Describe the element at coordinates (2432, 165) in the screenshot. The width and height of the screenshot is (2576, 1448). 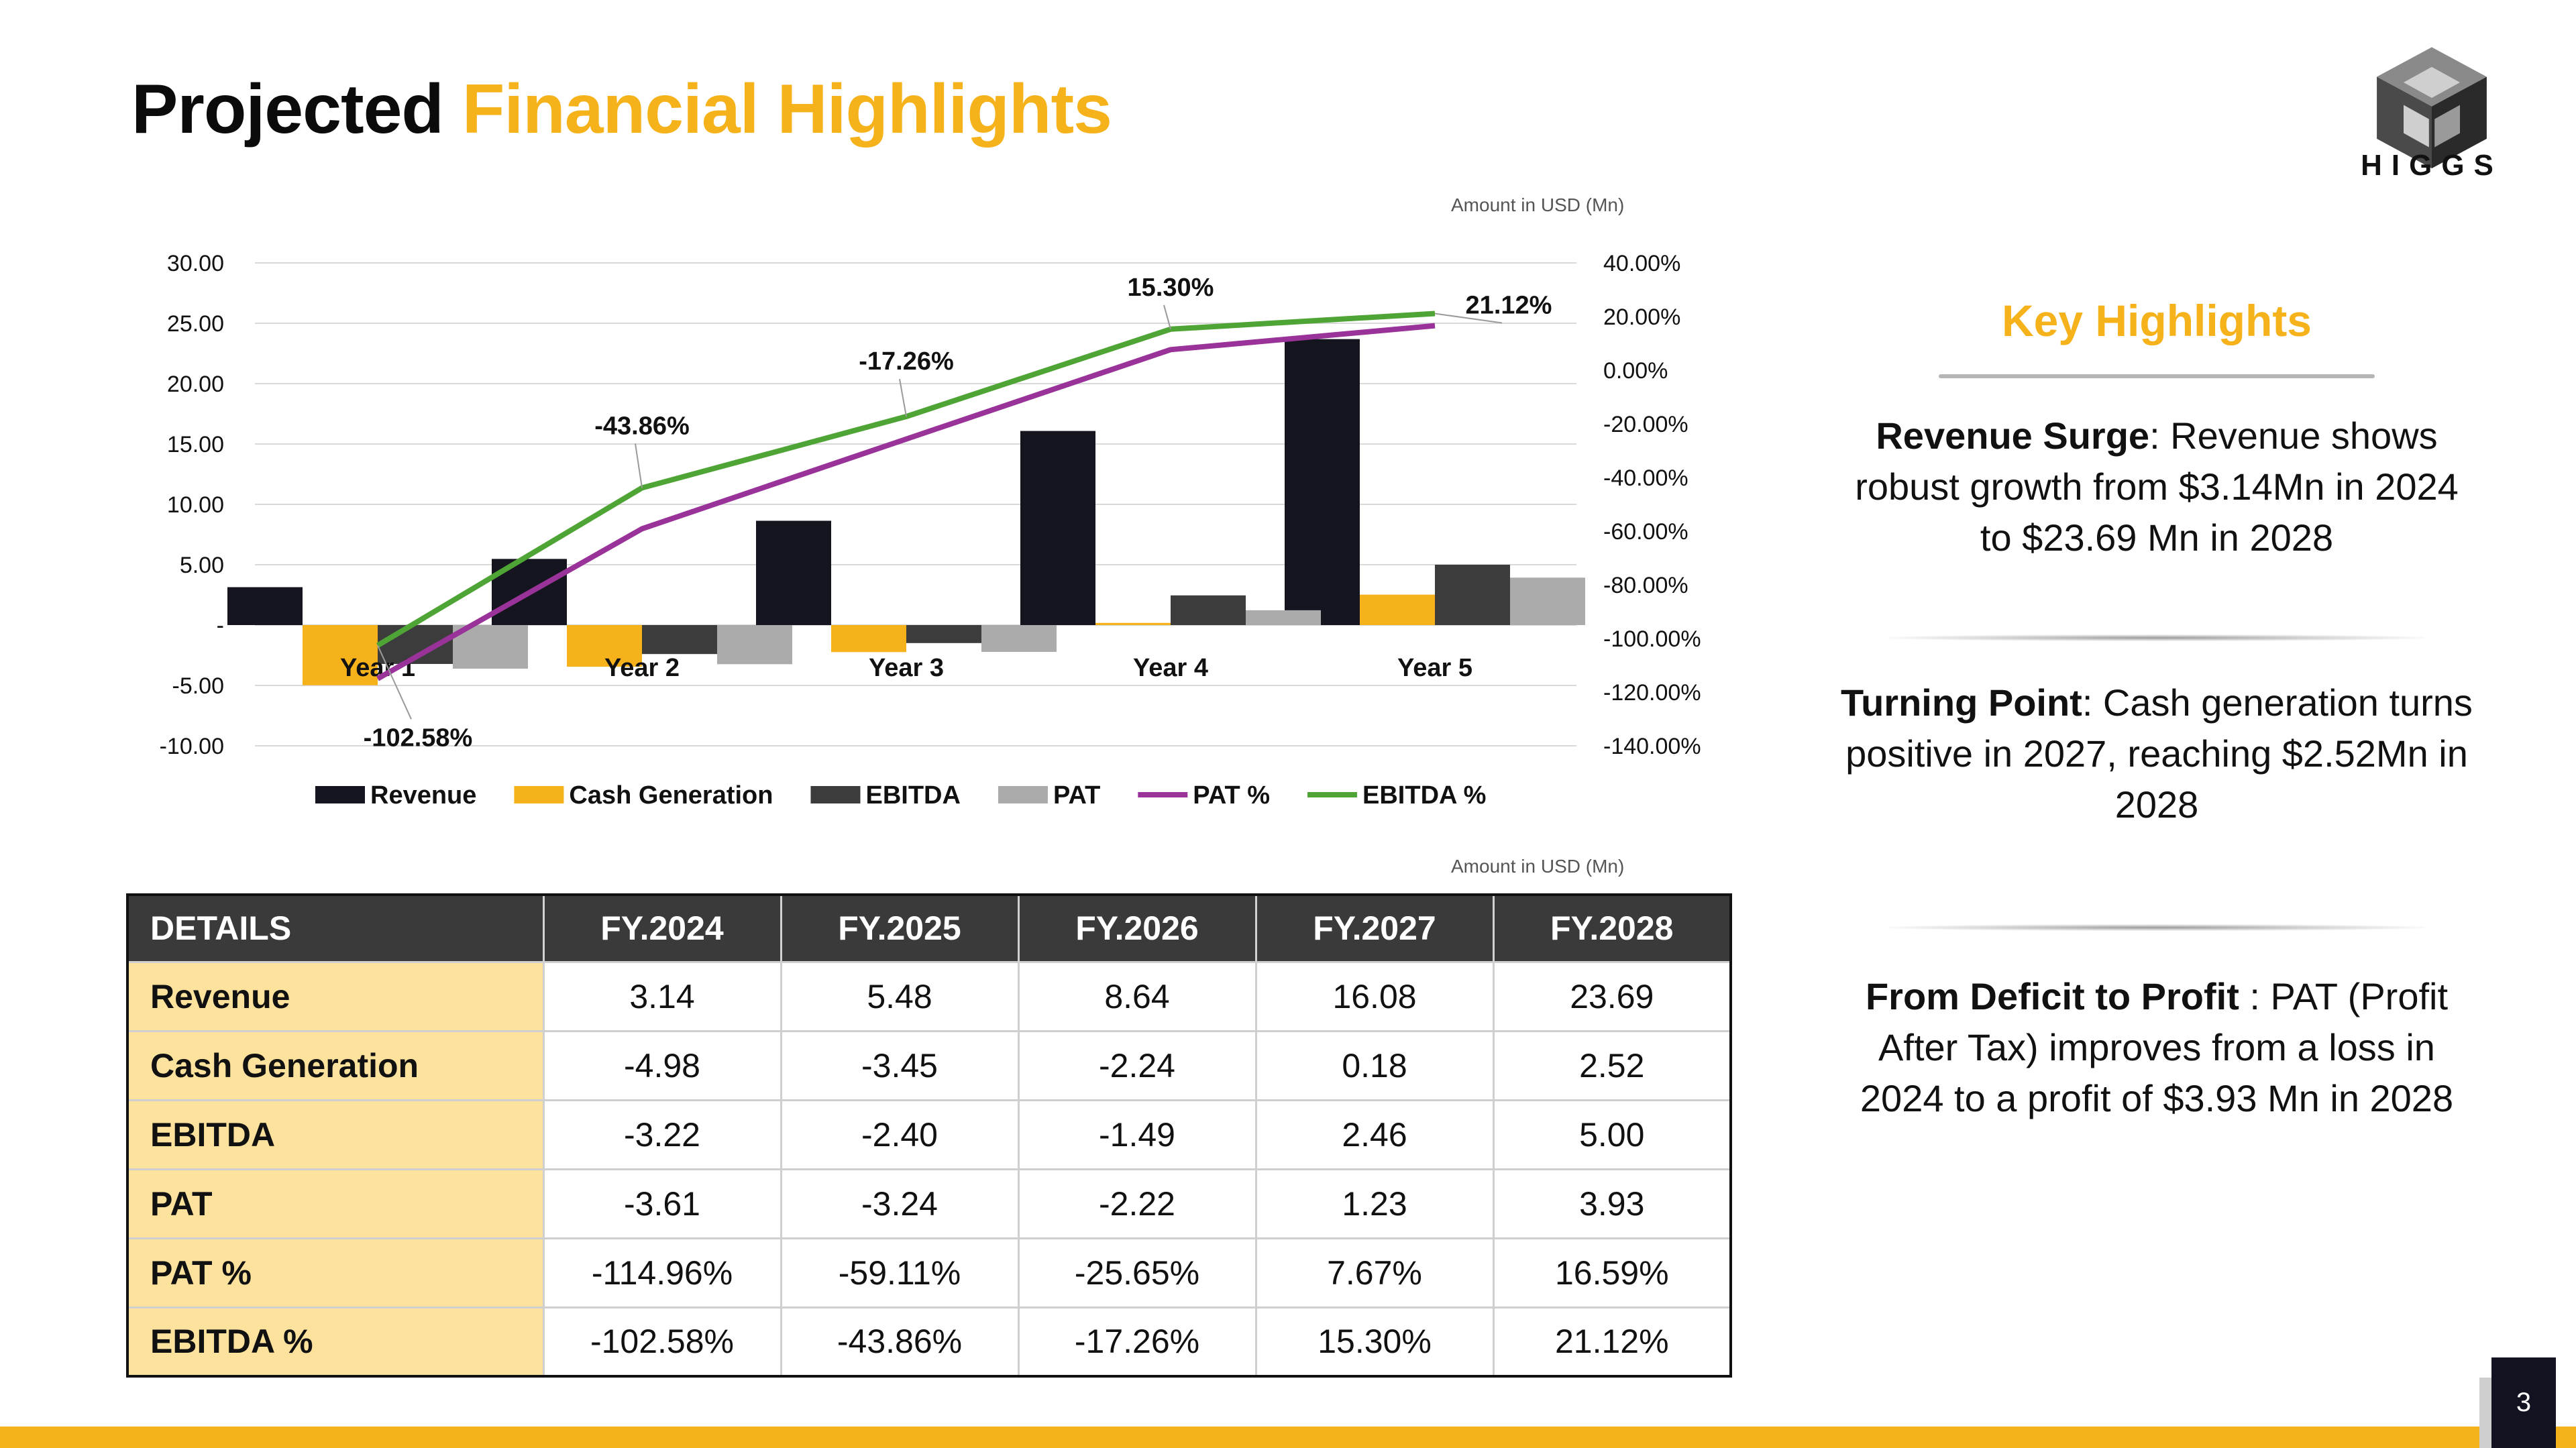
I see `logo-wordmark: HIGGS` at that location.